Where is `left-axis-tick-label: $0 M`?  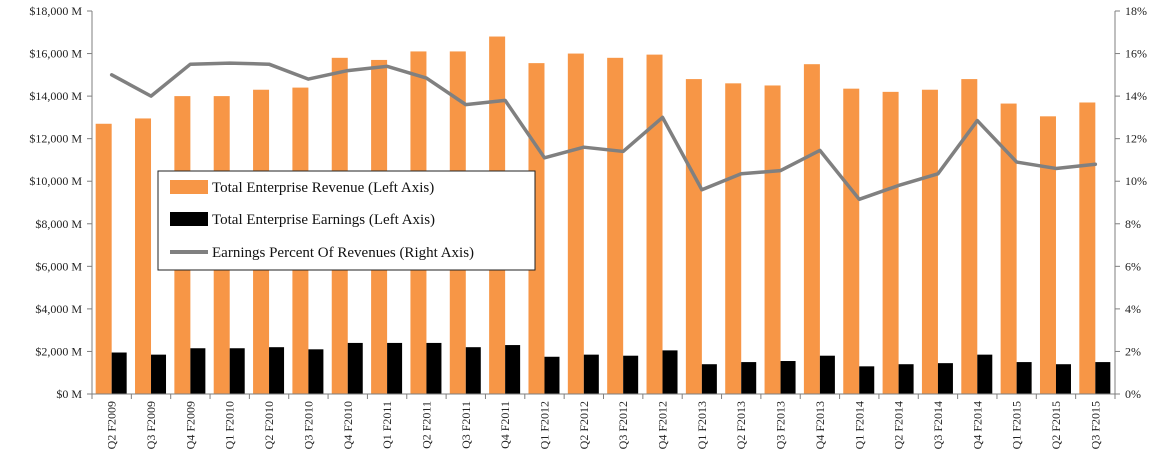
left-axis-tick-label: $0 M is located at coordinates (69, 394).